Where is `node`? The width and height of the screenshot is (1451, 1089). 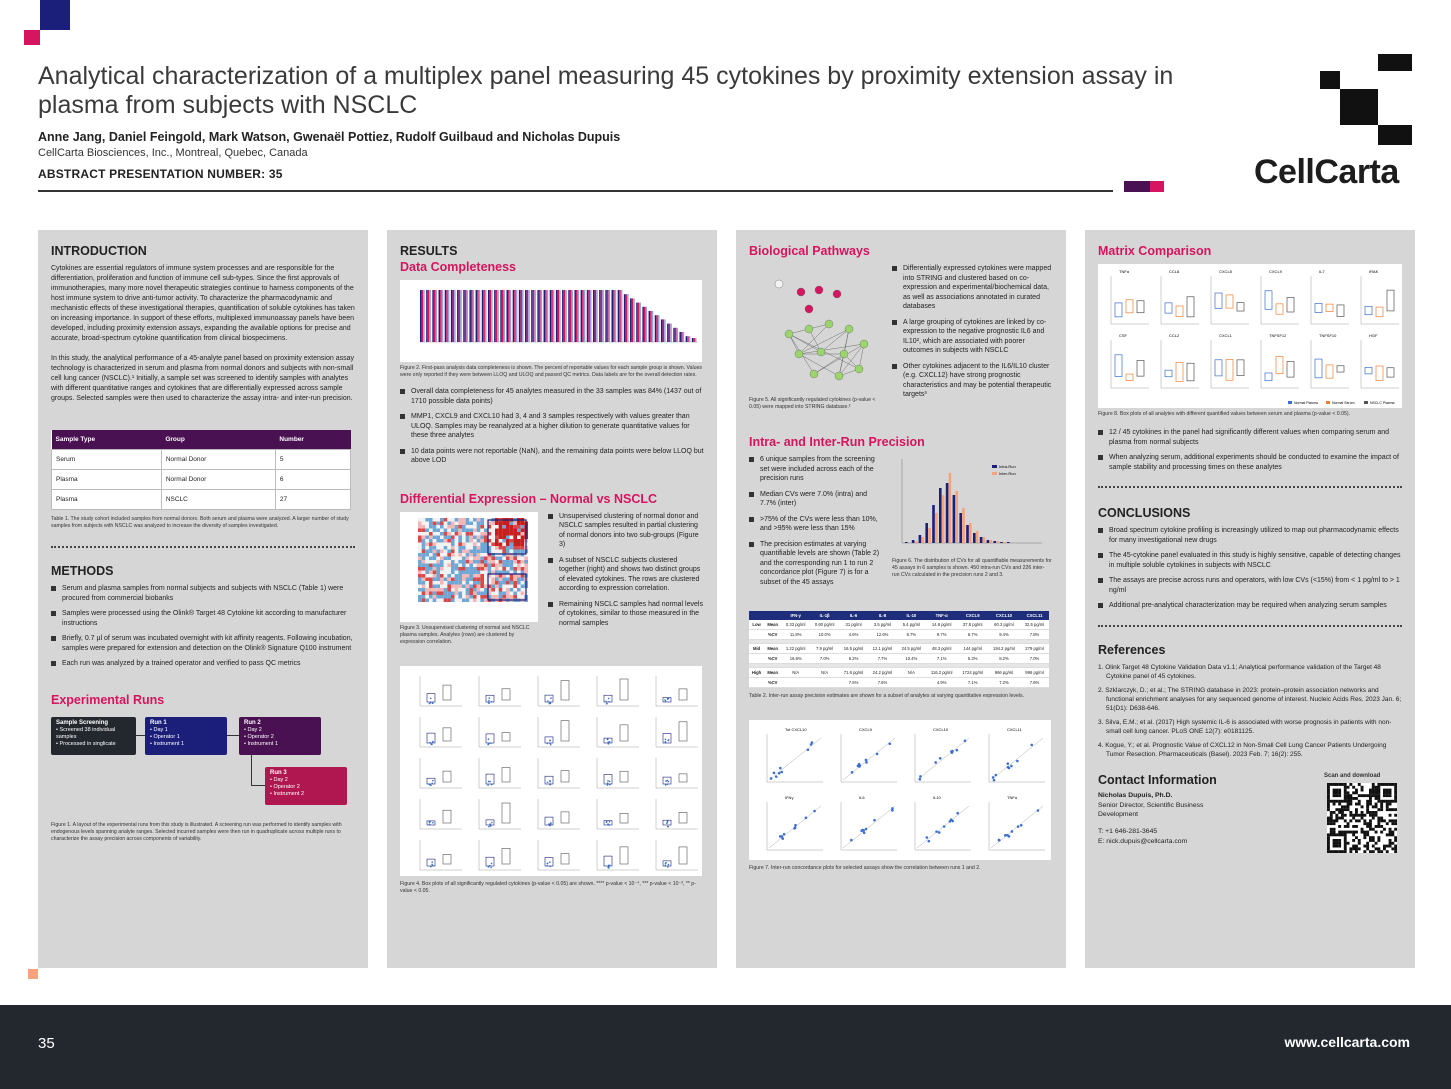 node is located at coordinates (821, 352).